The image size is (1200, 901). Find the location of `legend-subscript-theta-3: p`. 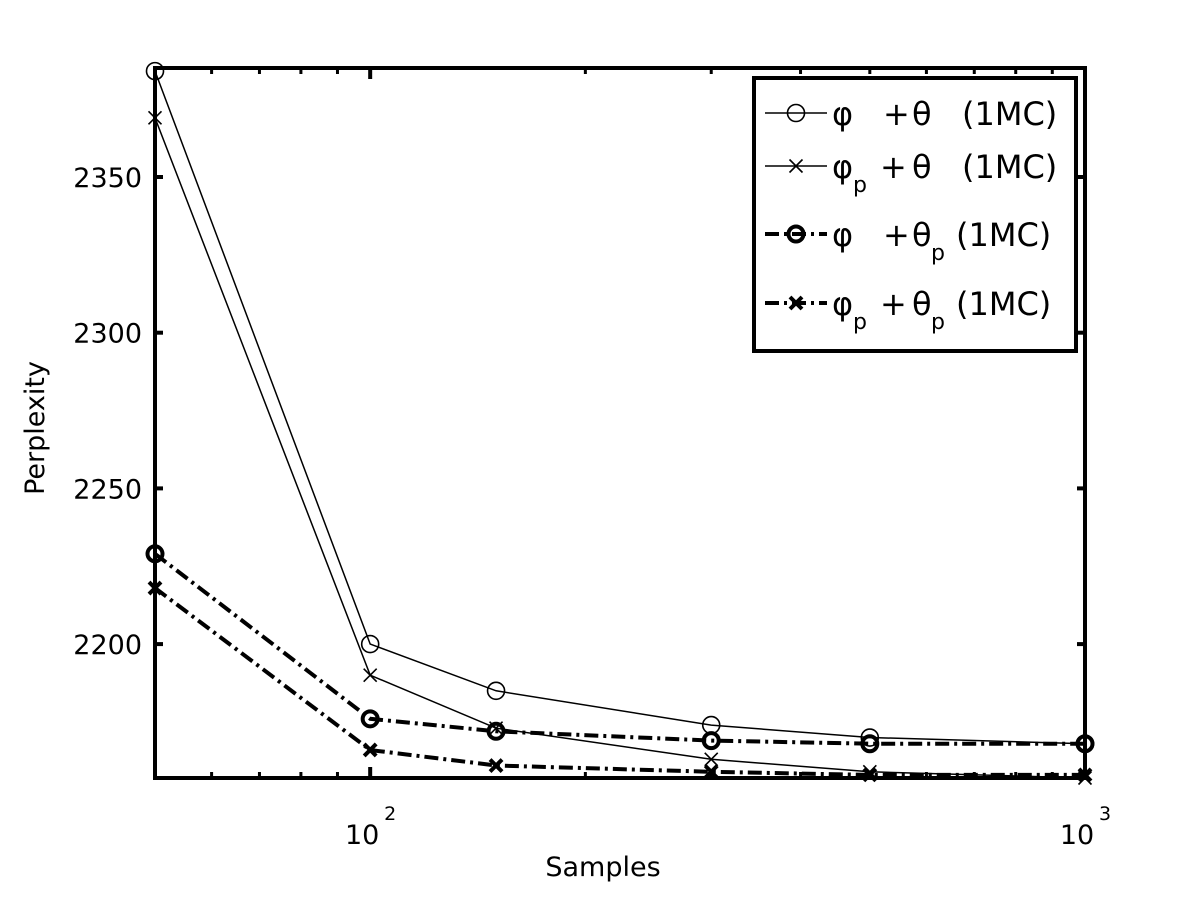

legend-subscript-theta-3: p is located at coordinates (938, 253).